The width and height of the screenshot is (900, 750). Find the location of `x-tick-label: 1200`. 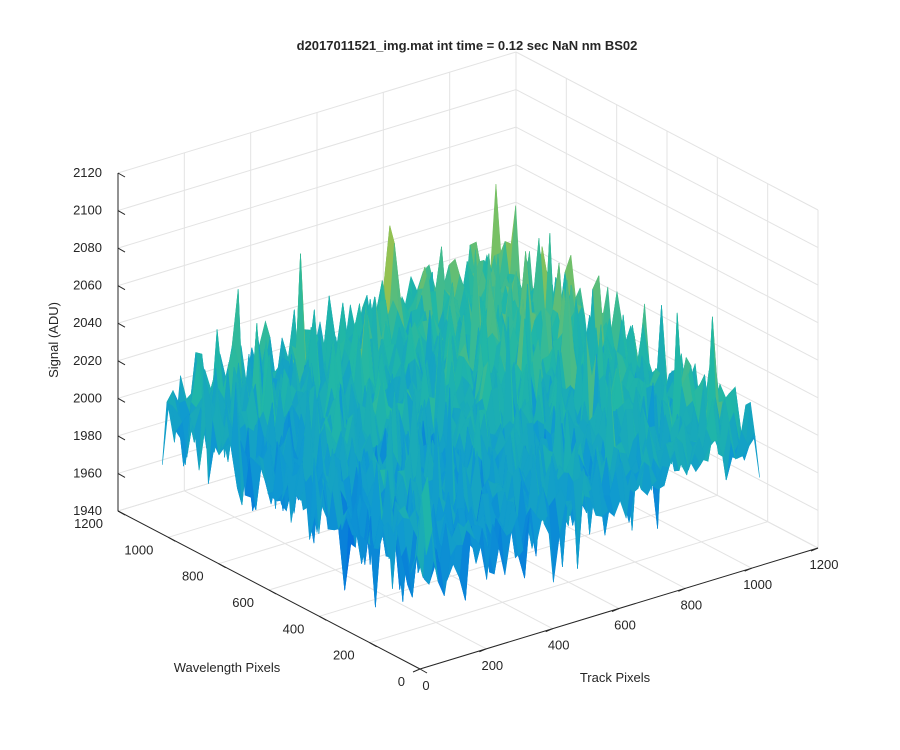

x-tick-label: 1200 is located at coordinates (824, 564).